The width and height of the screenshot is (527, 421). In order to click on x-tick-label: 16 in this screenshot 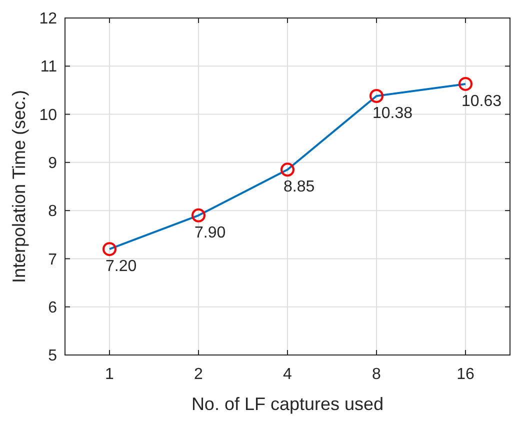, I will do `click(465, 374)`.